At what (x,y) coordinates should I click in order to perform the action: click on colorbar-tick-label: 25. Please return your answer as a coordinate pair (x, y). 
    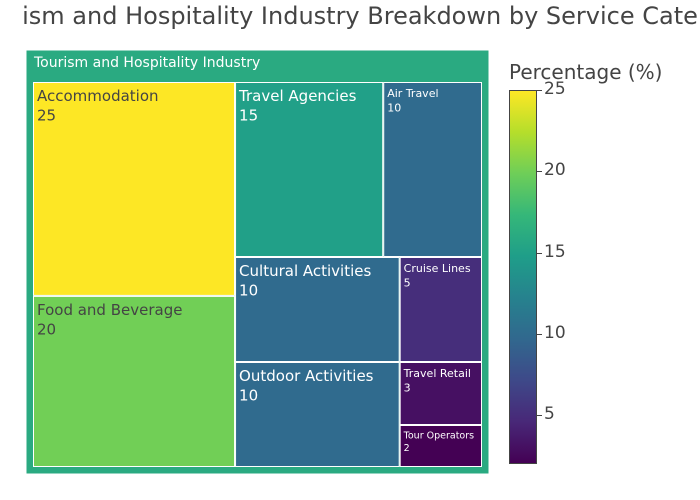
    Looking at the image, I should click on (555, 89).